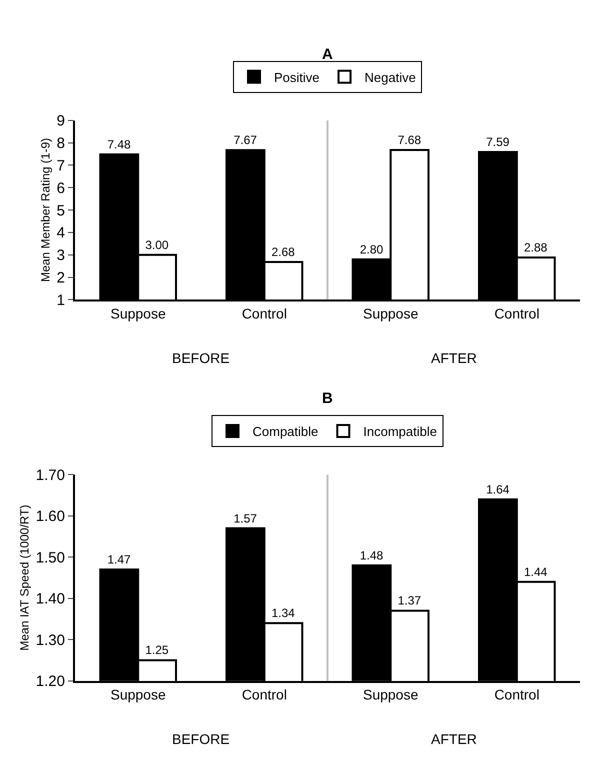 This screenshot has width=595, height=763. I want to click on y-tick-label: 7, so click(60, 165).